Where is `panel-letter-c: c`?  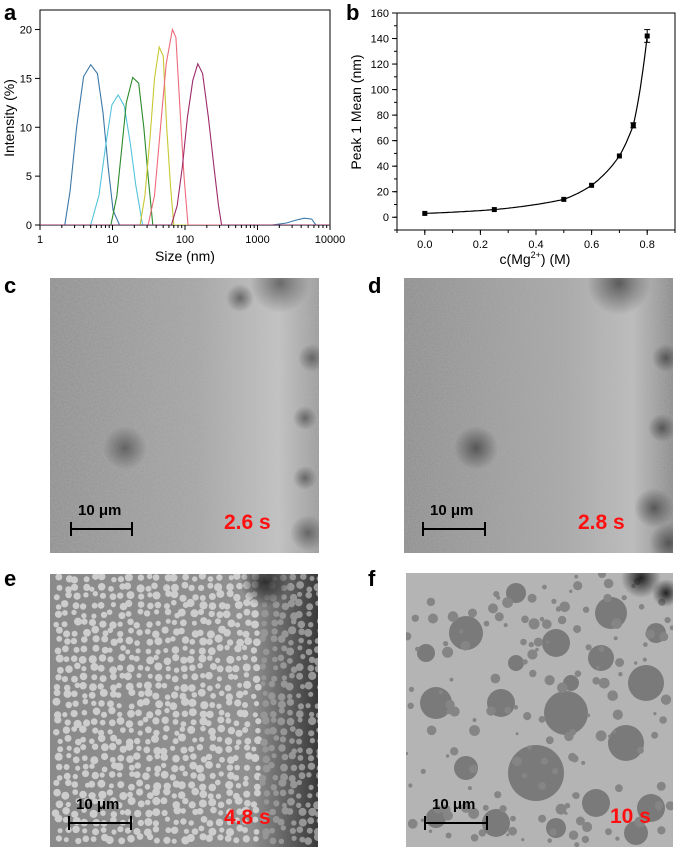
panel-letter-c: c is located at coordinates (10, 285).